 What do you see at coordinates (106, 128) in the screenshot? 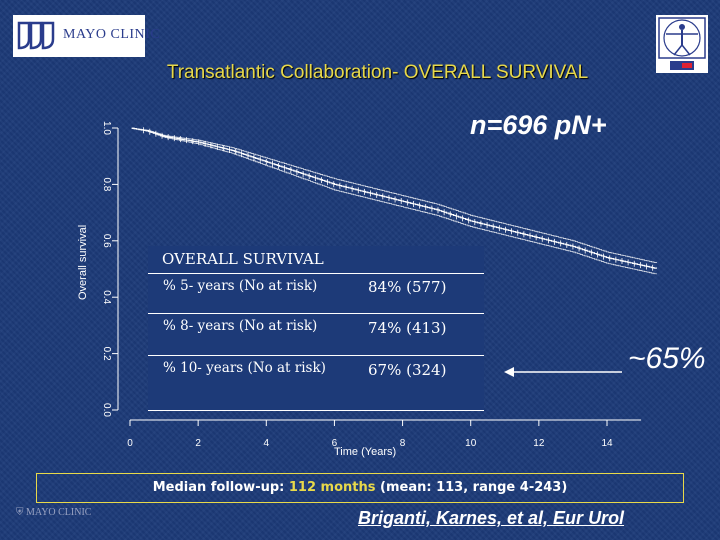
I see `y-tick-label: 1.0` at bounding box center [106, 128].